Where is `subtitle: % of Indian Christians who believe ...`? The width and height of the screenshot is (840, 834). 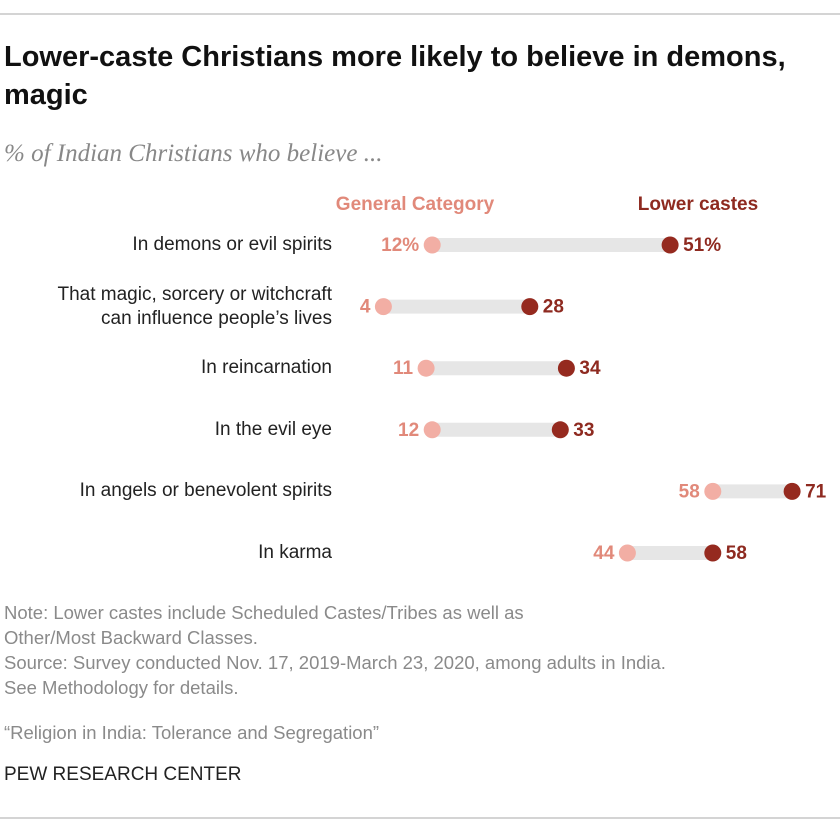 subtitle: % of Indian Christians who believe ... is located at coordinates (193, 153).